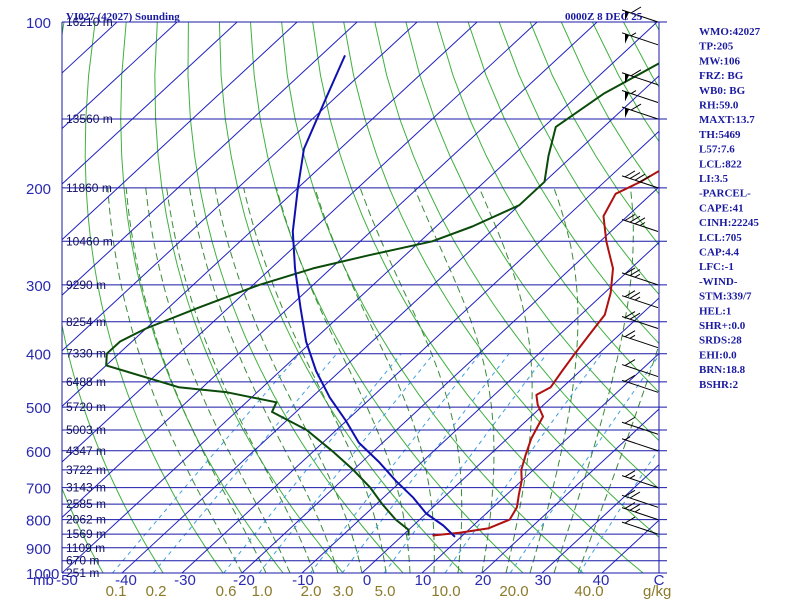 The image size is (800, 600). Describe the element at coordinates (513, 591) in the screenshot. I see `mixing-ratio-label: 20.0` at that location.